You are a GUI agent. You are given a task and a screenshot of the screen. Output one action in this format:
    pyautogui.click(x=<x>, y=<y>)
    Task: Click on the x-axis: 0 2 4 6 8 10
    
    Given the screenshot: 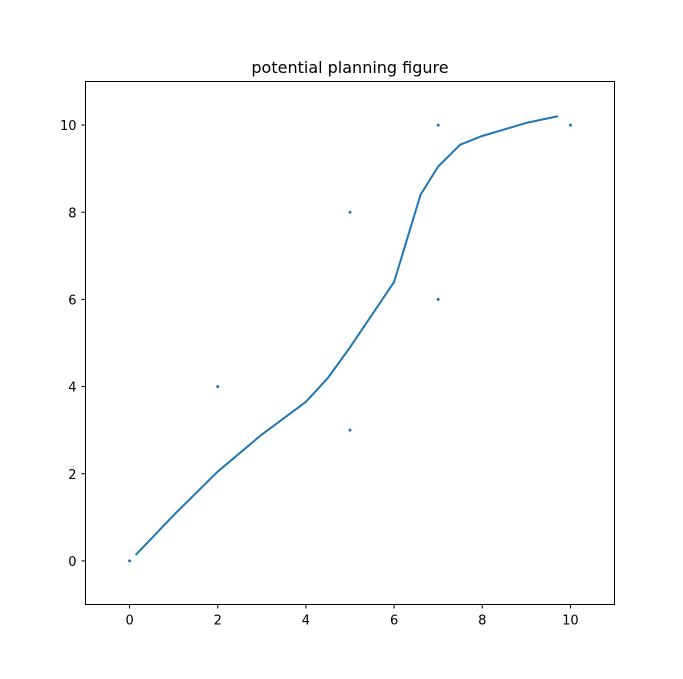 What is the action you would take?
    pyautogui.click(x=352, y=616)
    